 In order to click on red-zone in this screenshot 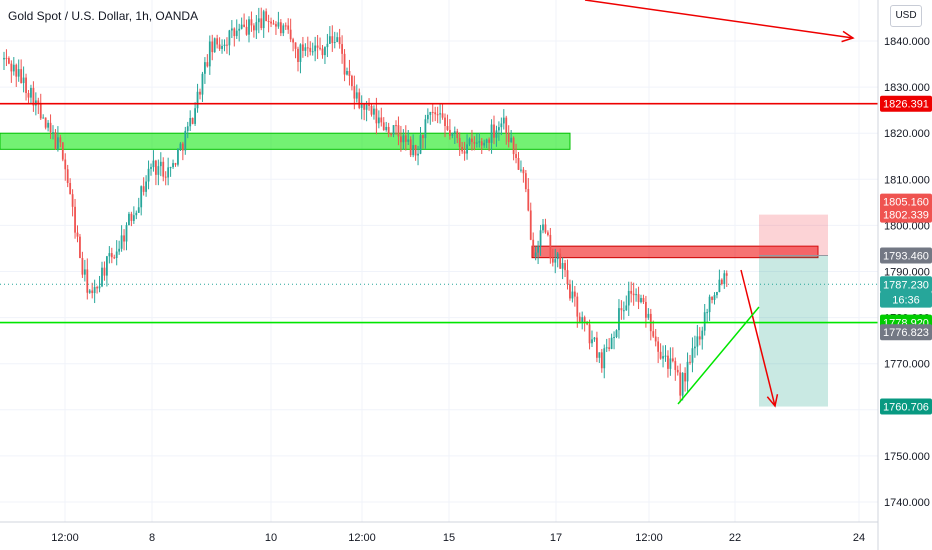, I will do `click(675, 252)`.